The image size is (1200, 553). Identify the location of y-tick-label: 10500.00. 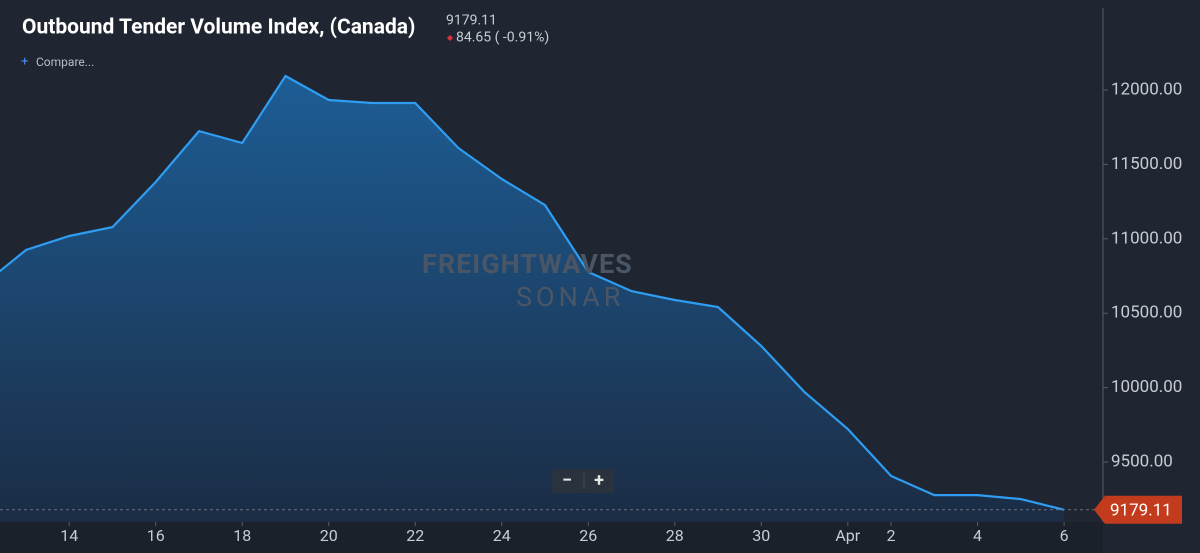
(1146, 313).